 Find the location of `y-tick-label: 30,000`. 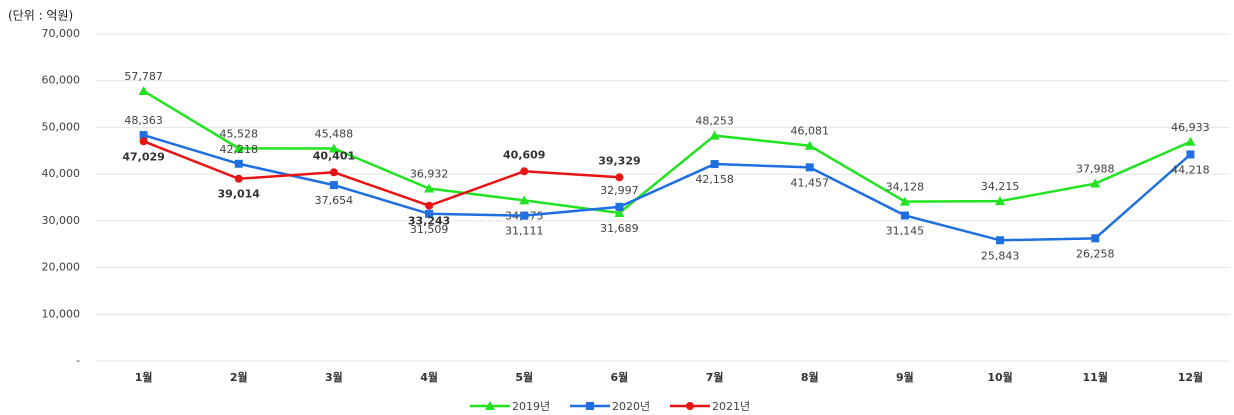

y-tick-label: 30,000 is located at coordinates (61, 220).